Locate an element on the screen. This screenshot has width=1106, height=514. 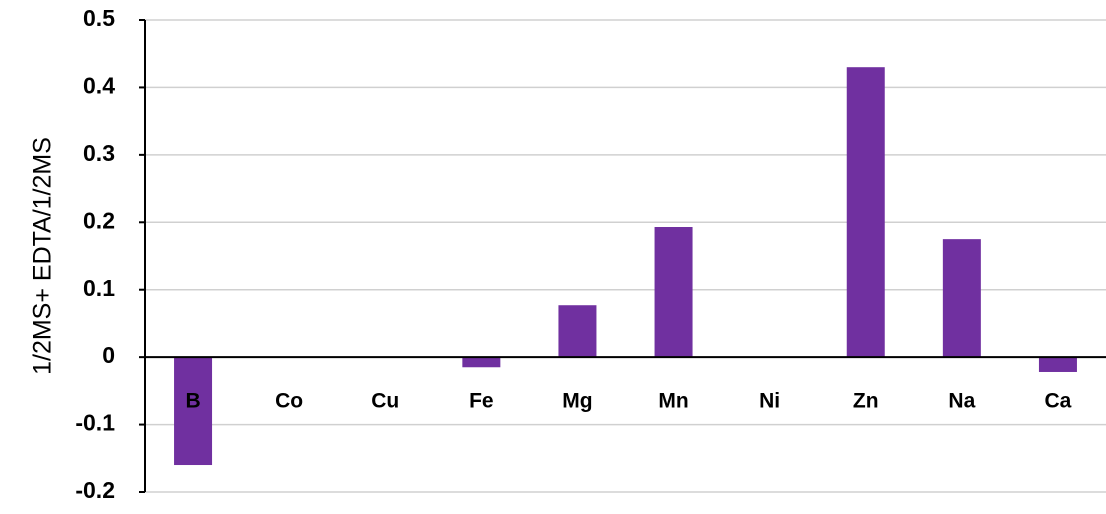
x-tick-label: Ni is located at coordinates (769, 401).